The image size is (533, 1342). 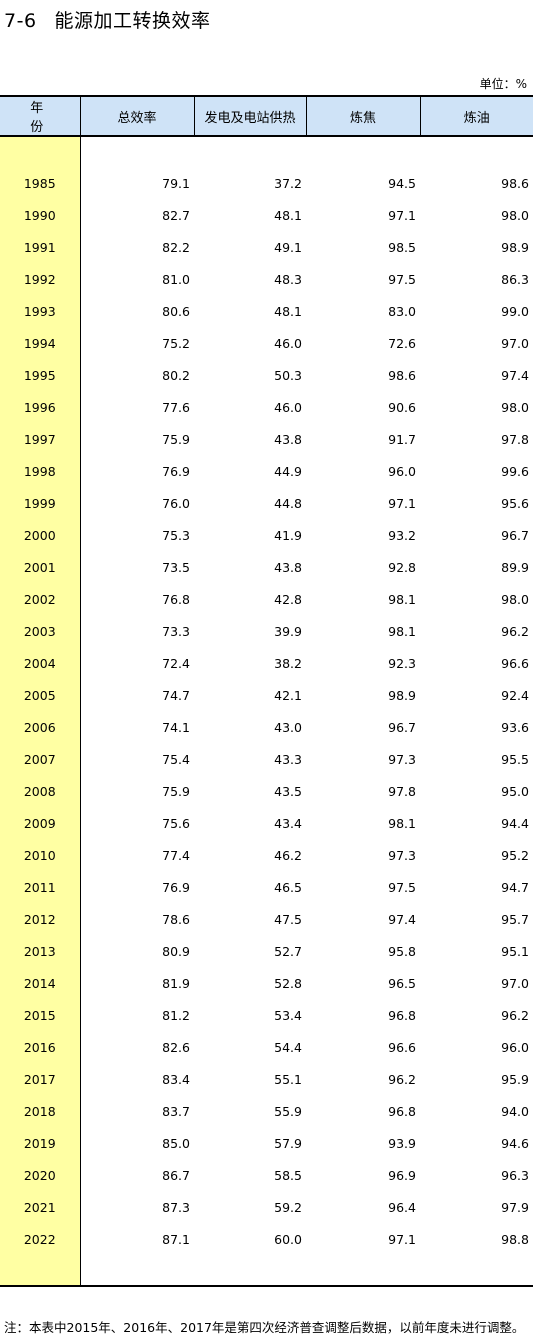 I want to click on cell-year: 2000, so click(x=40, y=535).